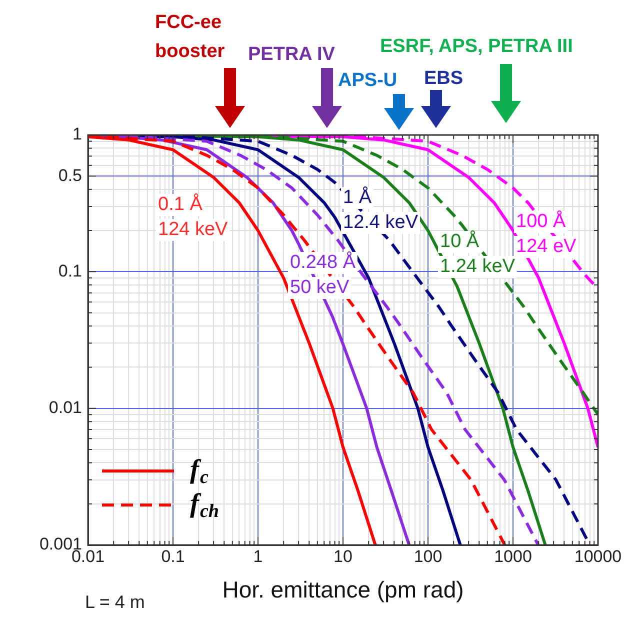 This screenshot has height=619, width=631. I want to click on x-tick-label: 1000, so click(513, 556).